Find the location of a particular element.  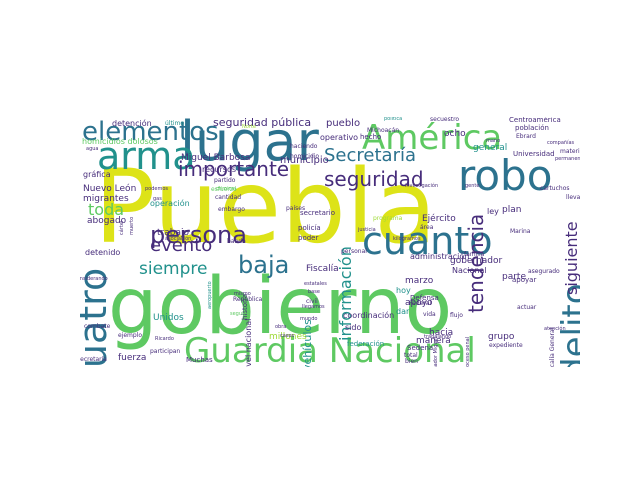

word-cloud-word: trabajo is located at coordinates (173, 233).